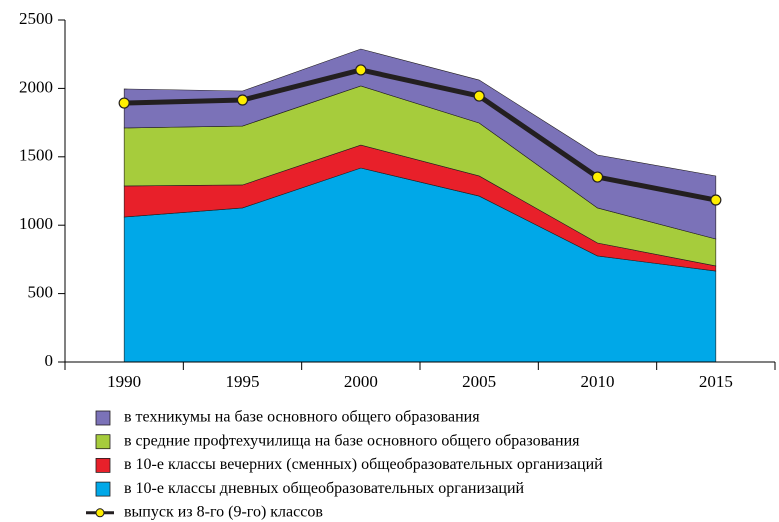  I want to click on y-tick-label: 1500, so click(36, 155).